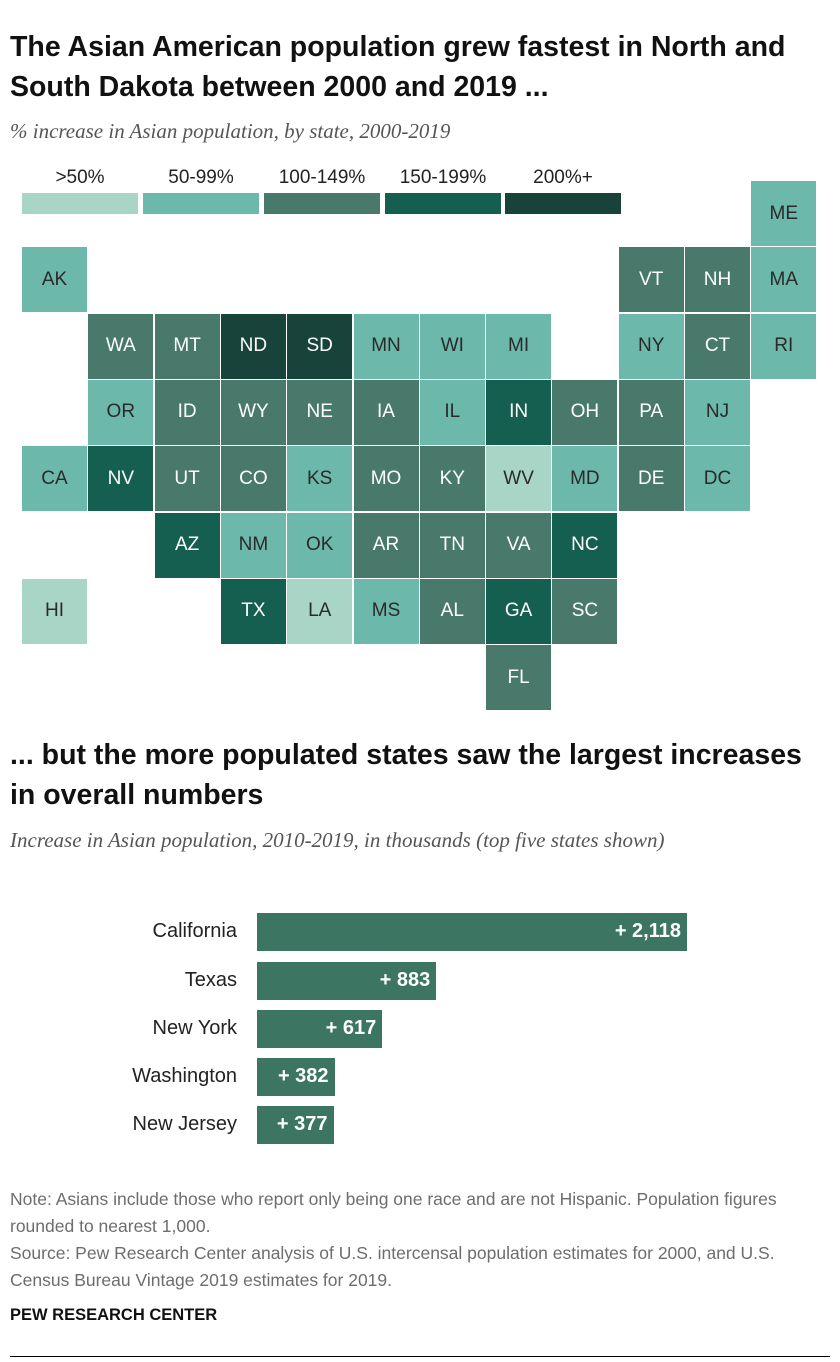 This screenshot has width=840, height=1362. Describe the element at coordinates (405, 980) in the screenshot. I see `bar-value-label: + 883` at that location.